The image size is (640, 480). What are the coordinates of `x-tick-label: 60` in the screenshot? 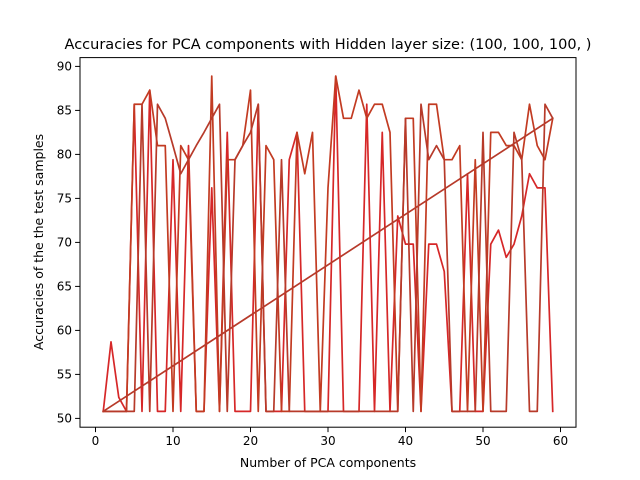 It's located at (560, 441).